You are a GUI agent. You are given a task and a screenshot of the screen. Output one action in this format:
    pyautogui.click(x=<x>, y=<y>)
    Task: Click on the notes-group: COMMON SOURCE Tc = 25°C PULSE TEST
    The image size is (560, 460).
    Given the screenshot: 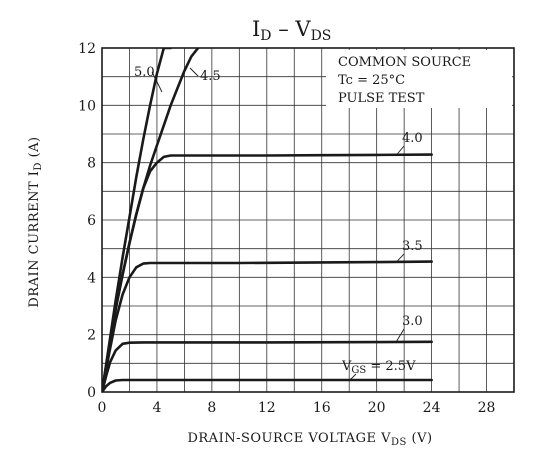 What is the action you would take?
    pyautogui.click(x=404, y=80)
    